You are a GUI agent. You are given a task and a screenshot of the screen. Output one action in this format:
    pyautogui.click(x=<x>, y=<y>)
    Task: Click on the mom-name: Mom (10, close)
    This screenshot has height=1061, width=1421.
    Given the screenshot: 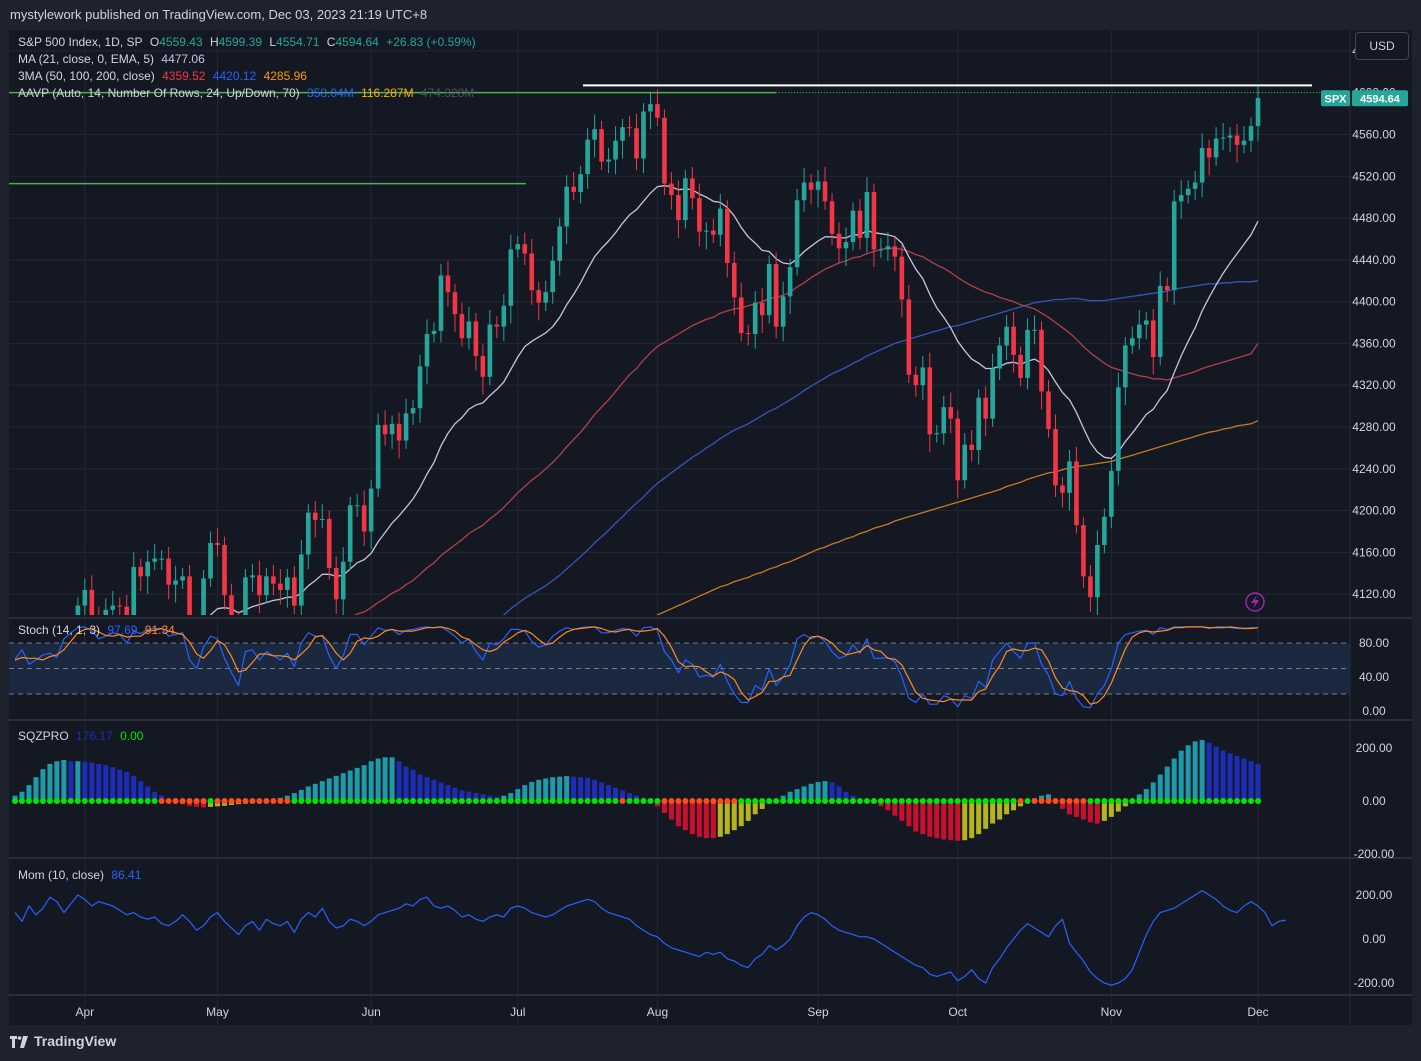 What is the action you would take?
    pyautogui.click(x=61, y=875)
    